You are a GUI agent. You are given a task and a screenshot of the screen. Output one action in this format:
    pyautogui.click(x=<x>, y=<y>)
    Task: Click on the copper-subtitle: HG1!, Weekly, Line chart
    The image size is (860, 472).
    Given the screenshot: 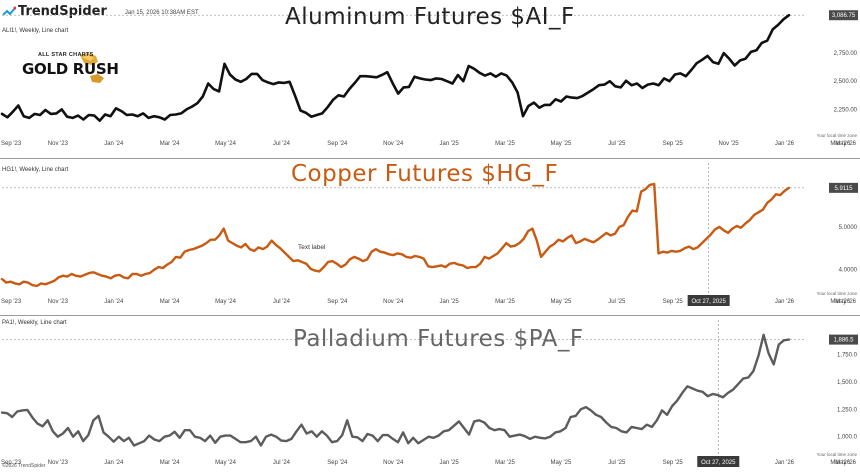 What is the action you would take?
    pyautogui.click(x=35, y=170)
    